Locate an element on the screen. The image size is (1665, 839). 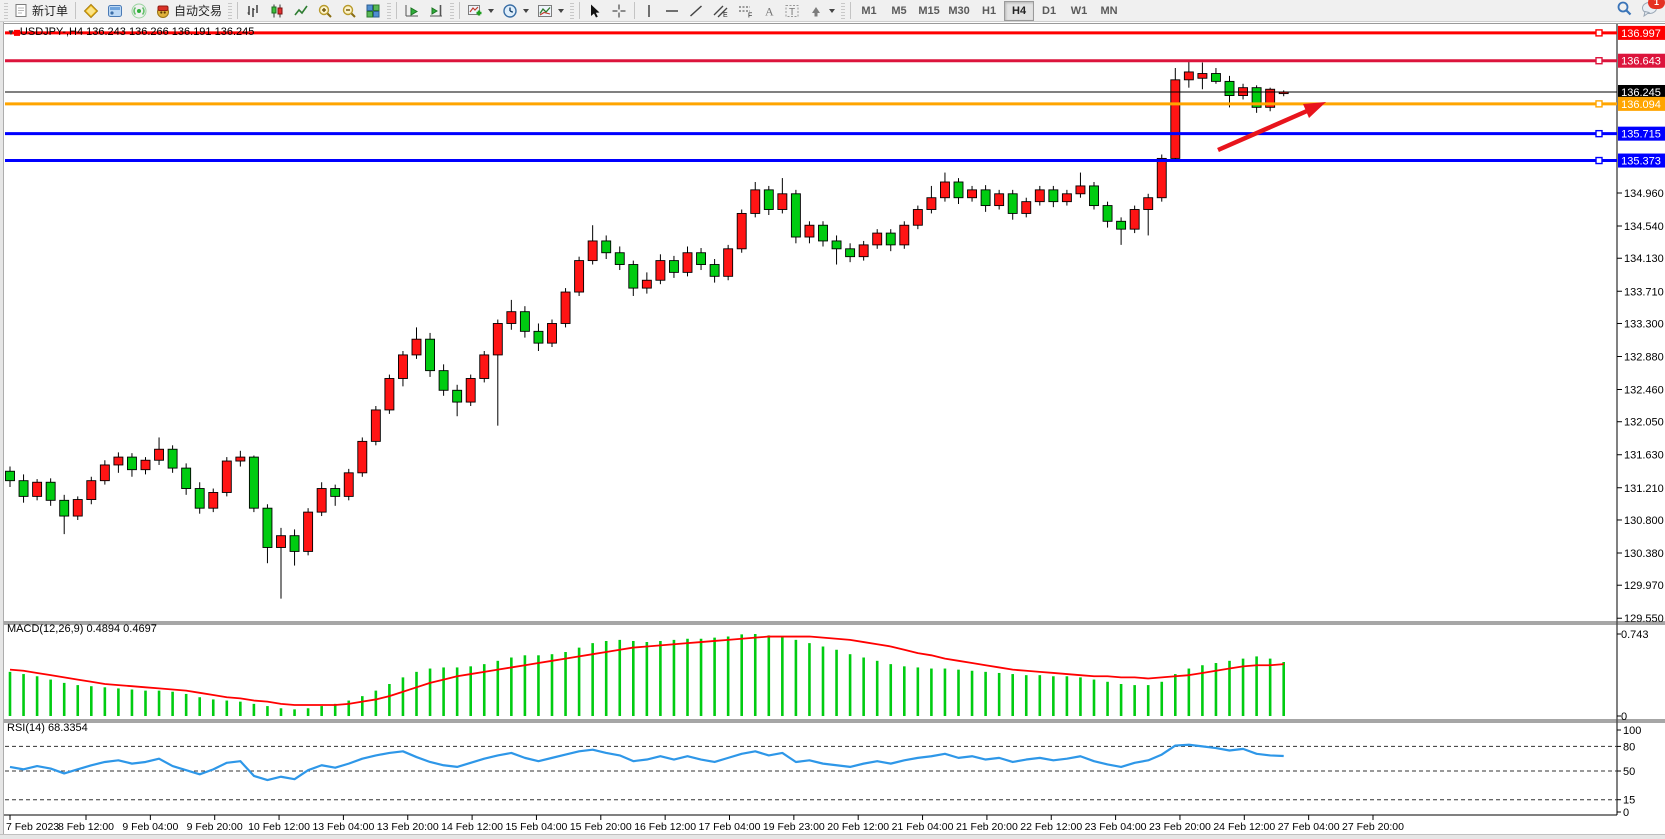
indicators-button is located at coordinates (480, 11).